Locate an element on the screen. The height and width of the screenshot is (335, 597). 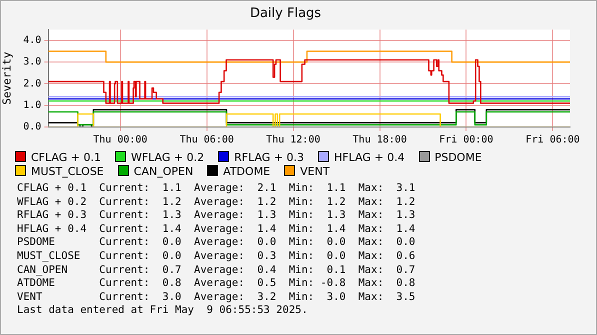
y-tick-label: 0.0 is located at coordinates (32, 127).